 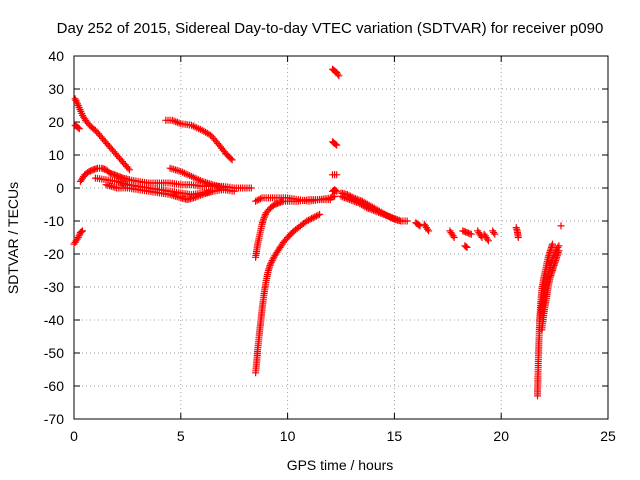 What do you see at coordinates (54, 237) in the screenshot?
I see `y-tick-labels: -70 -60 -50 -40 -30 -20 -10 0 10 20 30 40` at bounding box center [54, 237].